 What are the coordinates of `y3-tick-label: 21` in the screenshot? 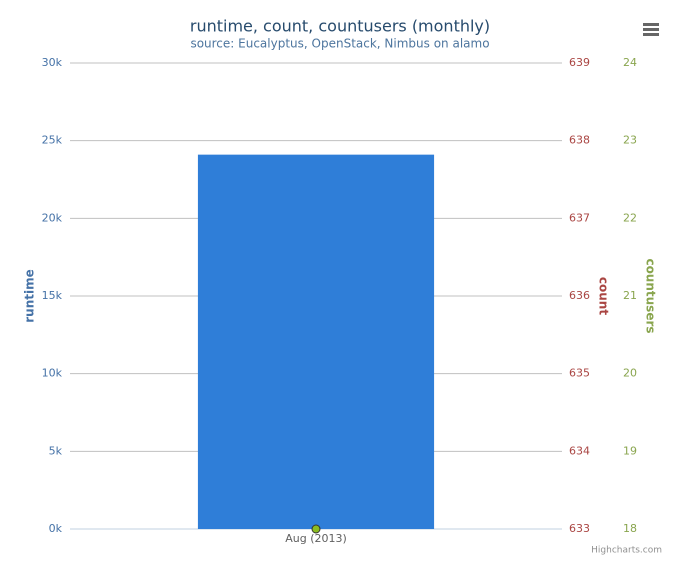 It's located at (630, 295).